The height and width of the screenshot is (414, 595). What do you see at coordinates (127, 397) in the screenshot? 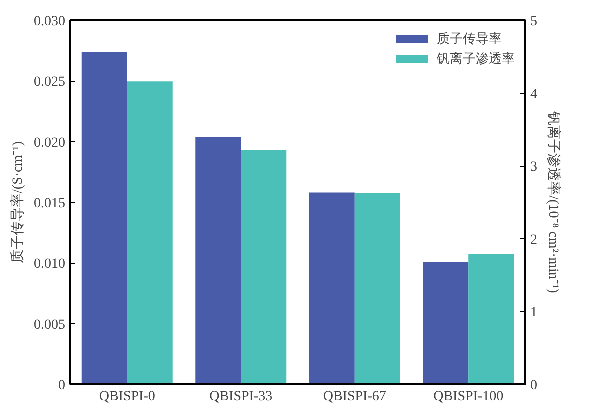
I see `x-tick-label: QBISPI-0` at bounding box center [127, 397].